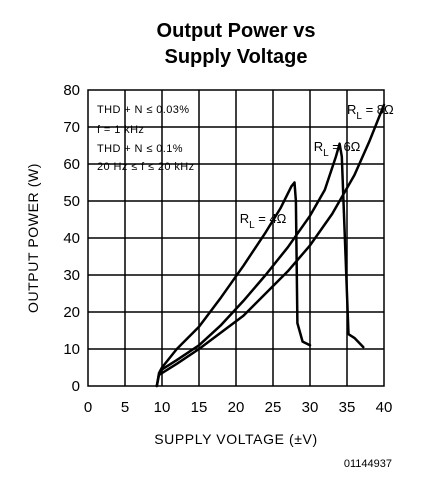  I want to click on chart-title-line2: Supply Voltage, so click(236, 57).